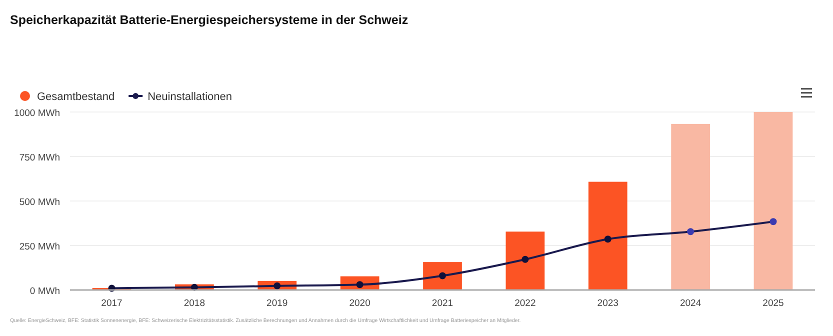  I want to click on x-tick-label: 2023, so click(607, 303).